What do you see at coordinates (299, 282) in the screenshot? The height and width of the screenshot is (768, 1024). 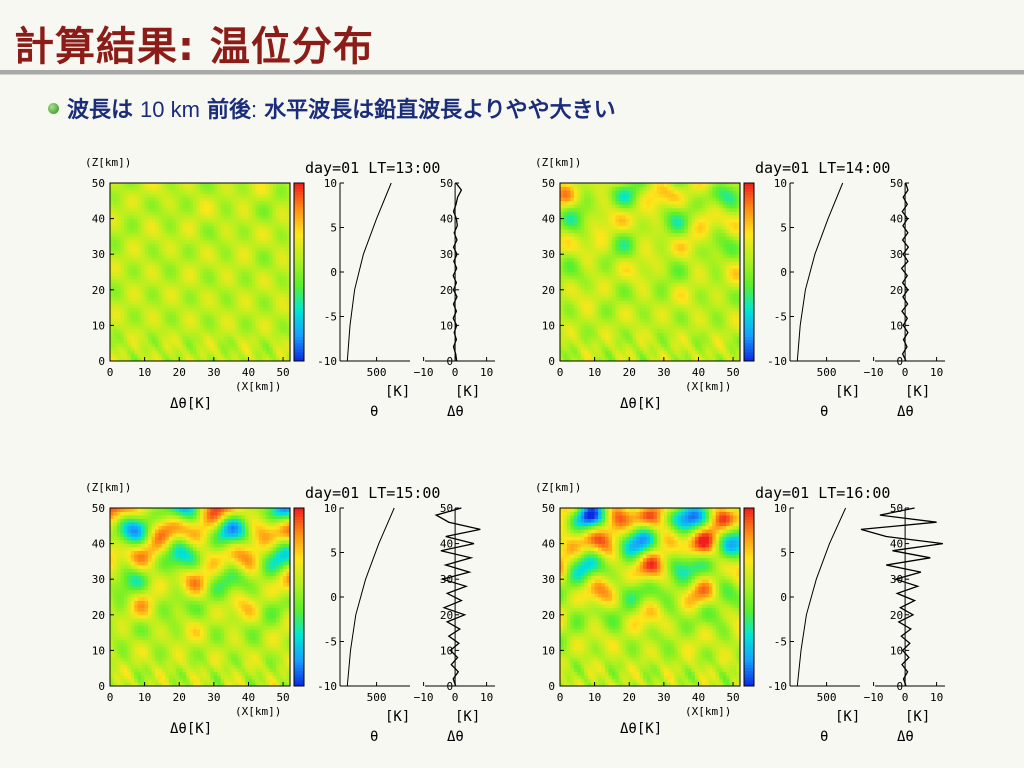 I see `colorbar-step` at bounding box center [299, 282].